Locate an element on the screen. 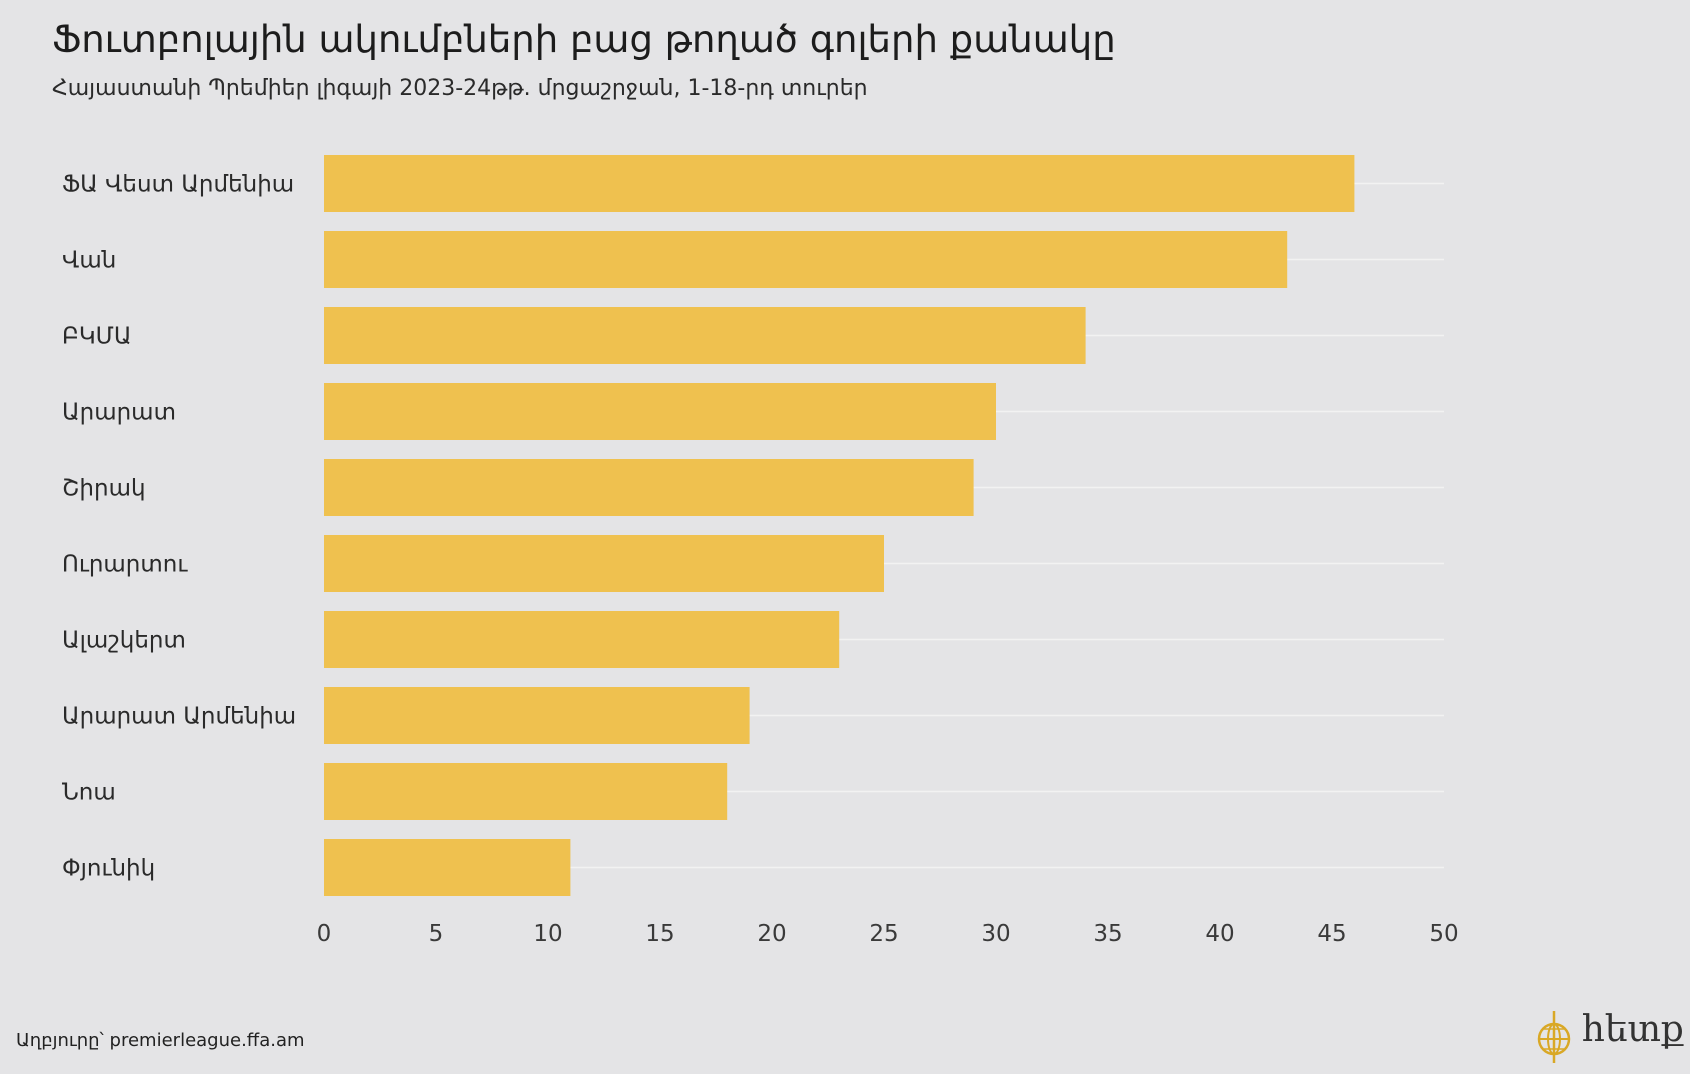 The width and height of the screenshot is (1690, 1074). x-tick-label: 20 is located at coordinates (771, 934).